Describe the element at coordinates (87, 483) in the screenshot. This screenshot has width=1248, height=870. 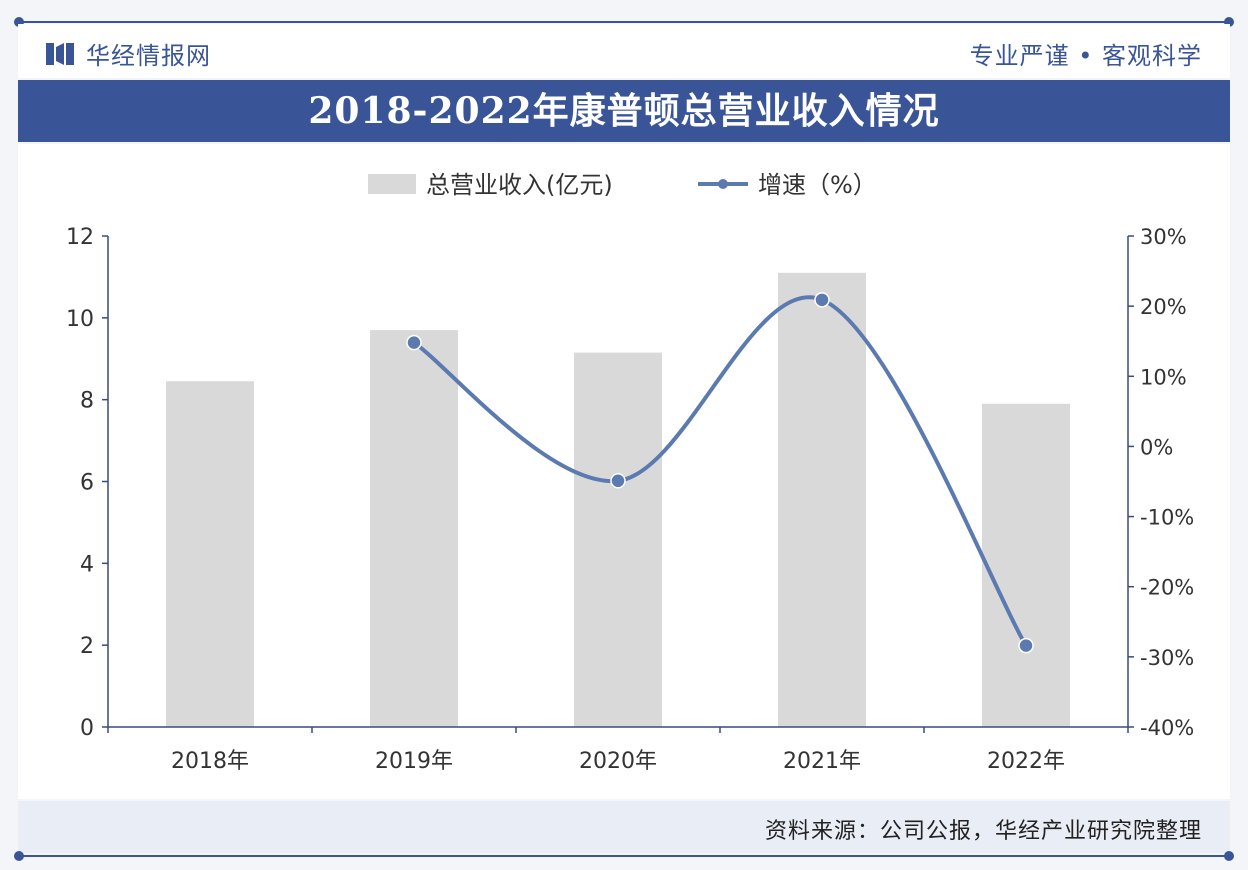
I see `y-left-tick-3: 6` at that location.